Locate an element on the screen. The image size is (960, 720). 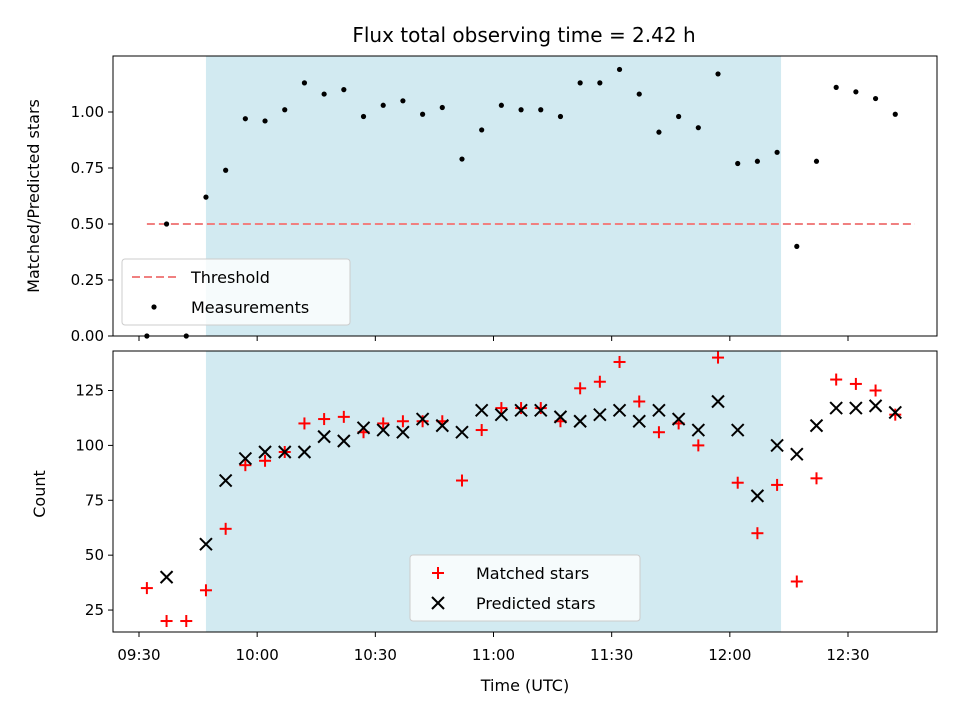
bottom-y-tick-label: 50 is located at coordinates (94, 555).